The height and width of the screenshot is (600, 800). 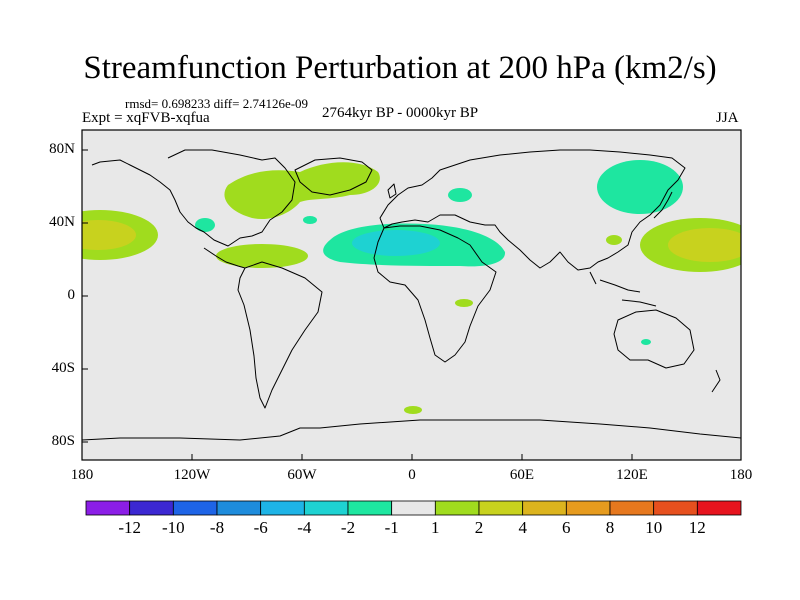 What do you see at coordinates (262, 256) in the screenshot?
I see `anomaly-caribbean` at bounding box center [262, 256].